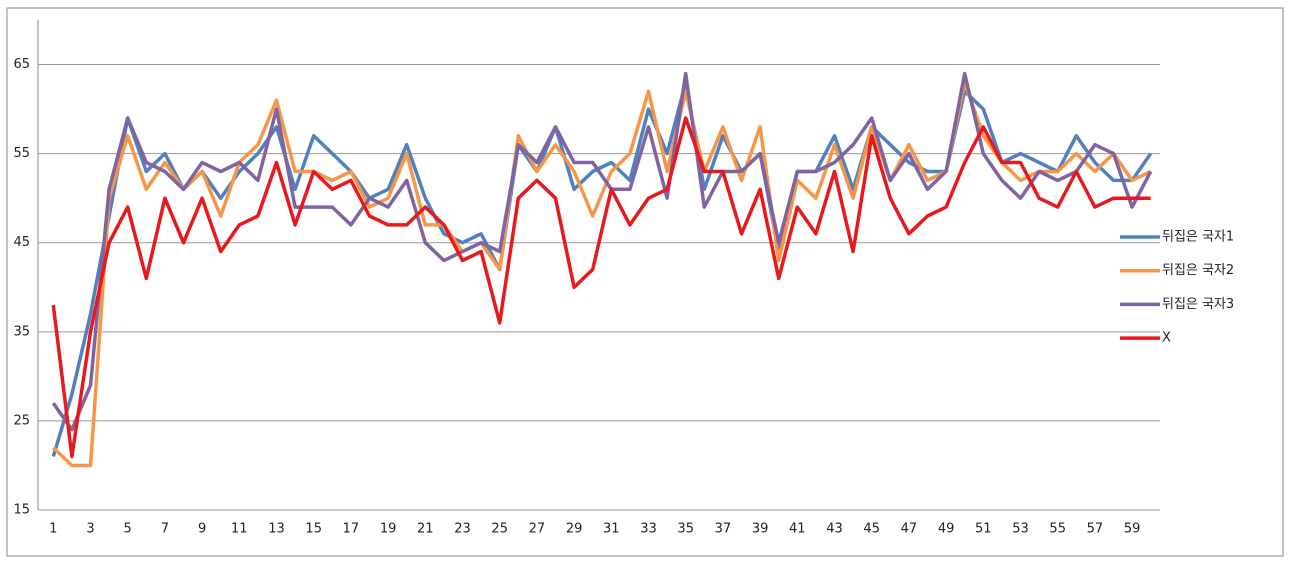 The width and height of the screenshot is (1290, 564). What do you see at coordinates (648, 529) in the screenshot?
I see `x-tick-label: 33` at bounding box center [648, 529].